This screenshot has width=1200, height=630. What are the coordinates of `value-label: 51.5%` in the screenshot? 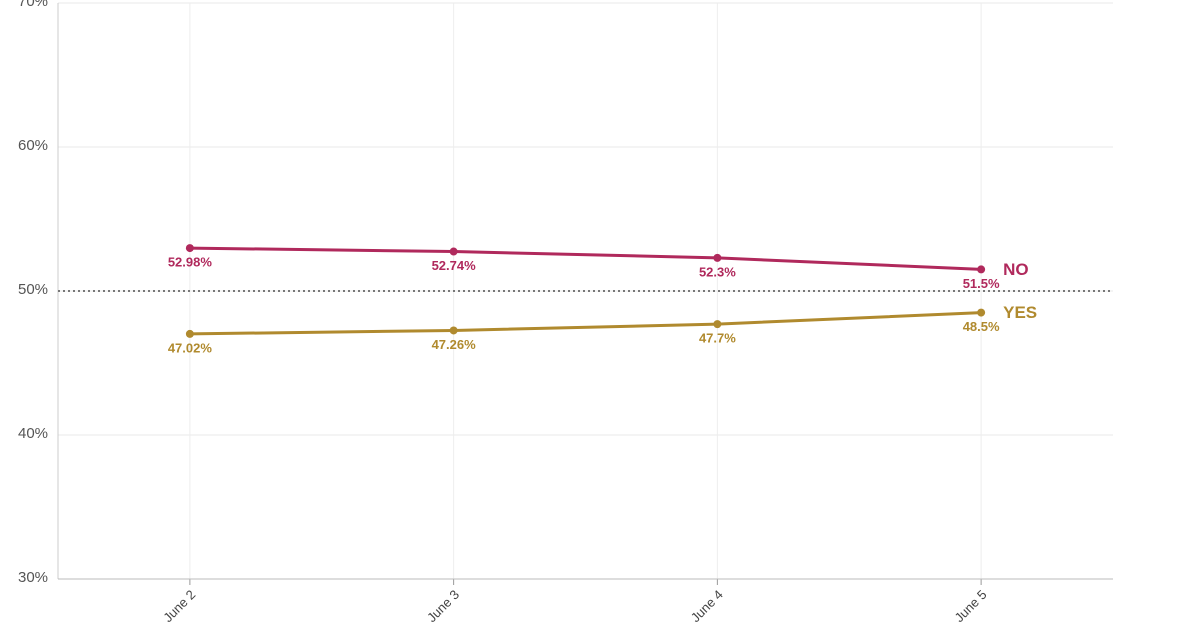 It's located at (981, 283).